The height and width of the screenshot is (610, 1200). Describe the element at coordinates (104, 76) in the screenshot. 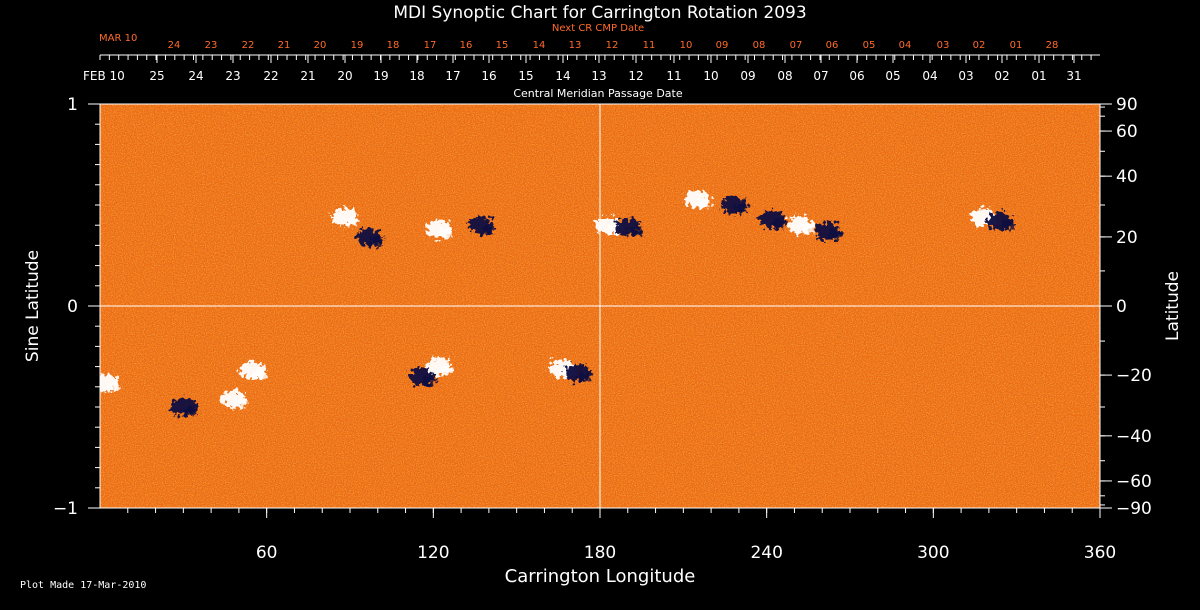

I see `cmp-month-label: FEB 10` at that location.